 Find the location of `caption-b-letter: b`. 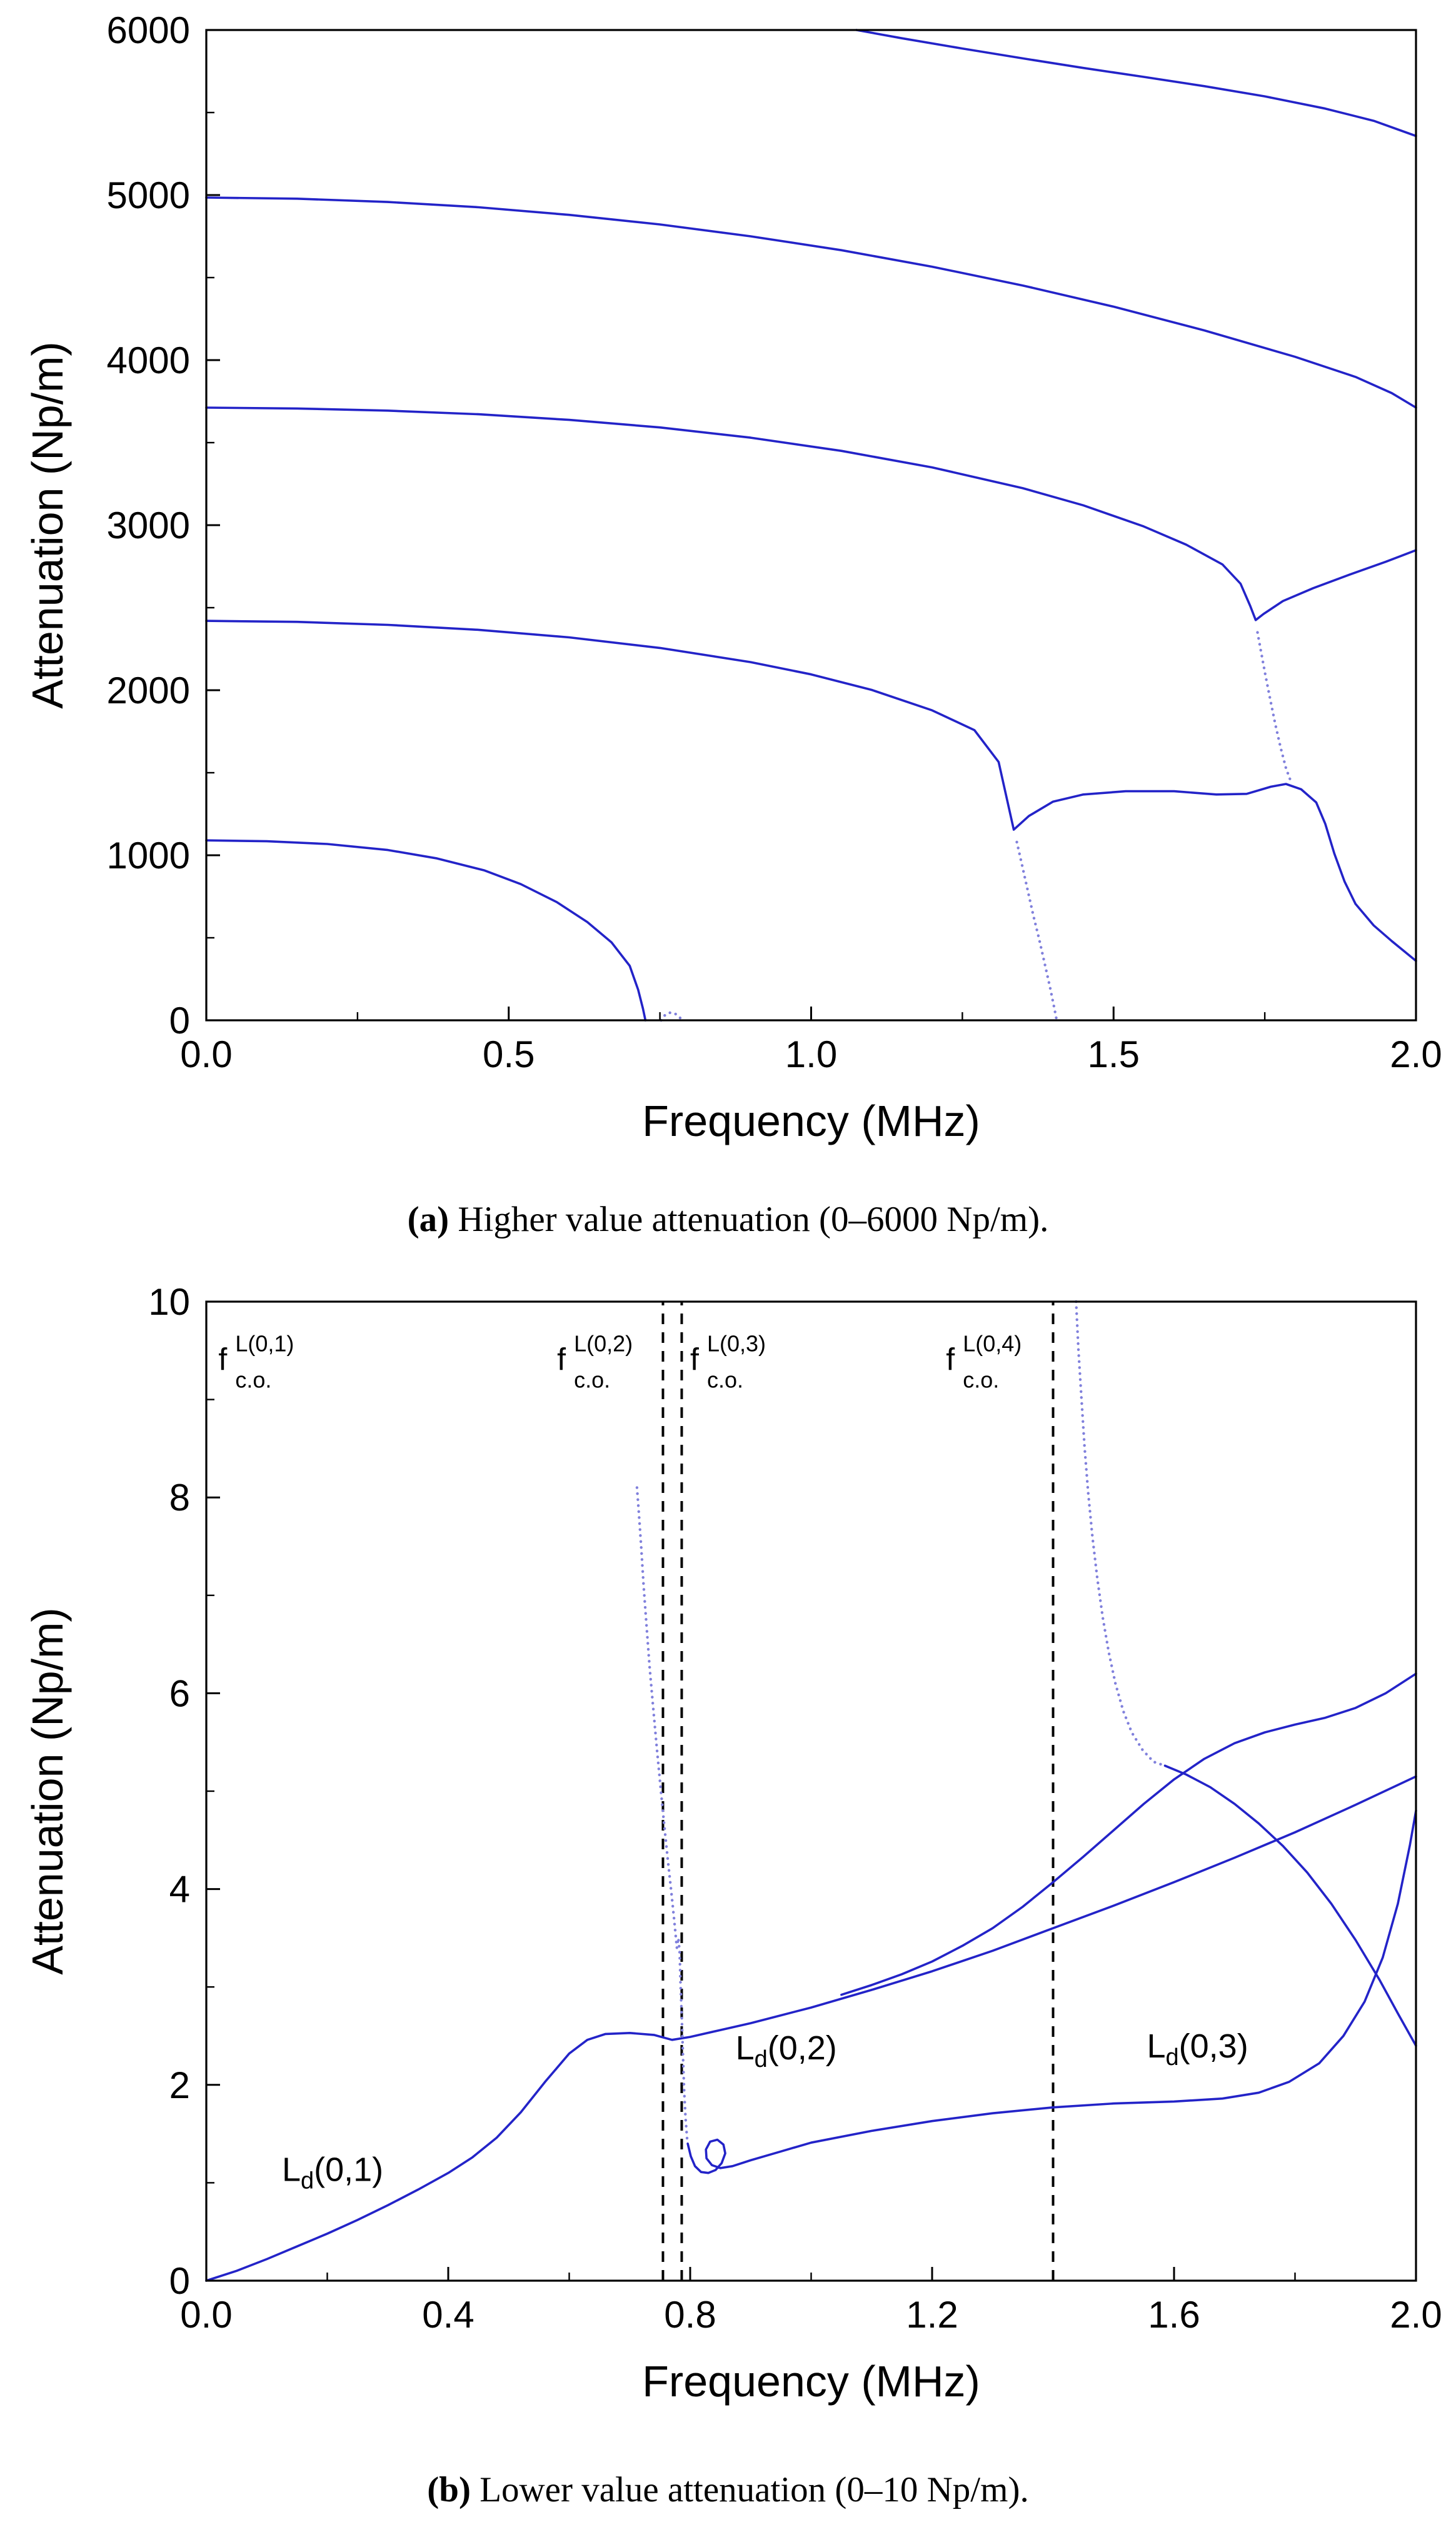

caption-b-letter: b is located at coordinates (449, 2489).